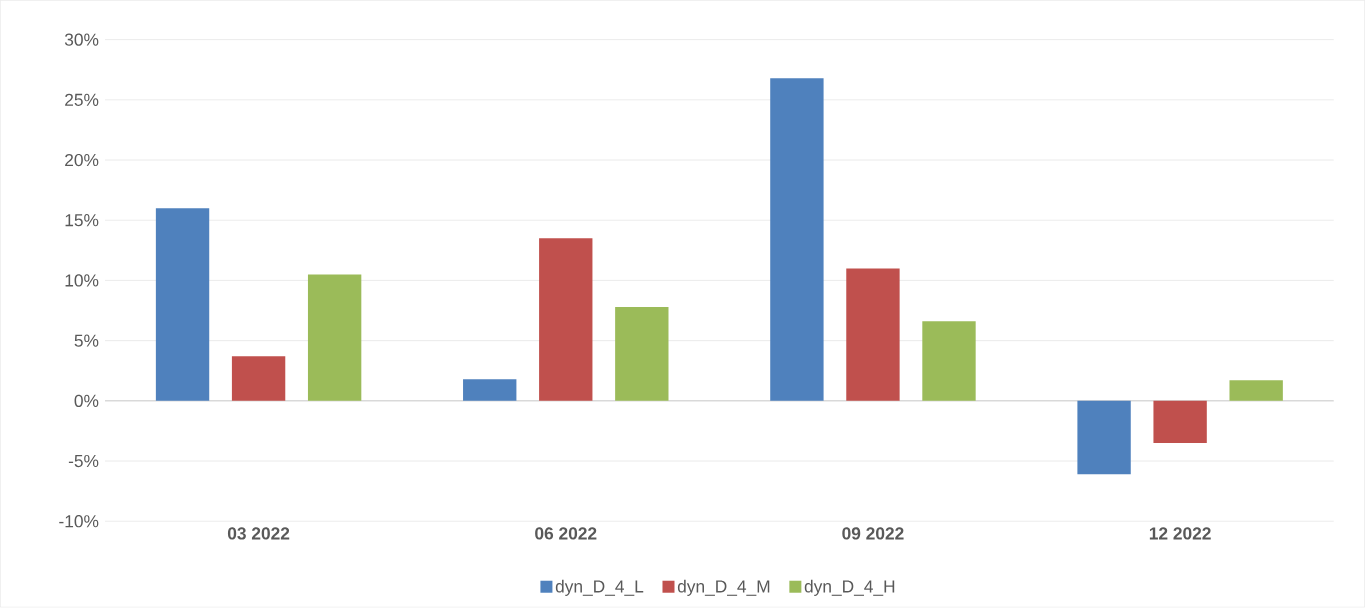 This screenshot has height=608, width=1365. Describe the element at coordinates (82, 100) in the screenshot. I see `y-tick-label: 25%` at that location.